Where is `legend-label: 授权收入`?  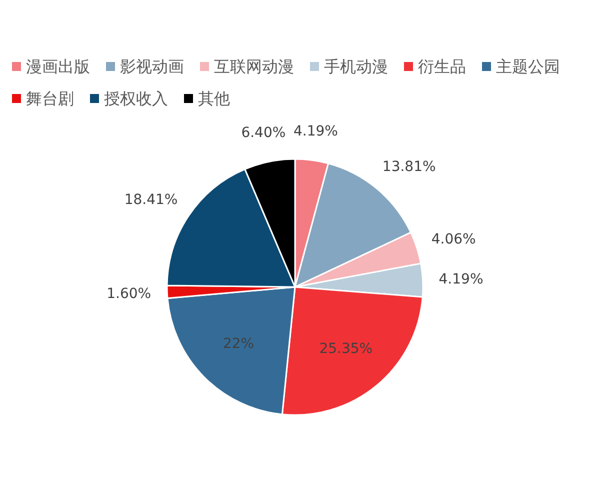 legend-label: 授权收入 is located at coordinates (136, 98).